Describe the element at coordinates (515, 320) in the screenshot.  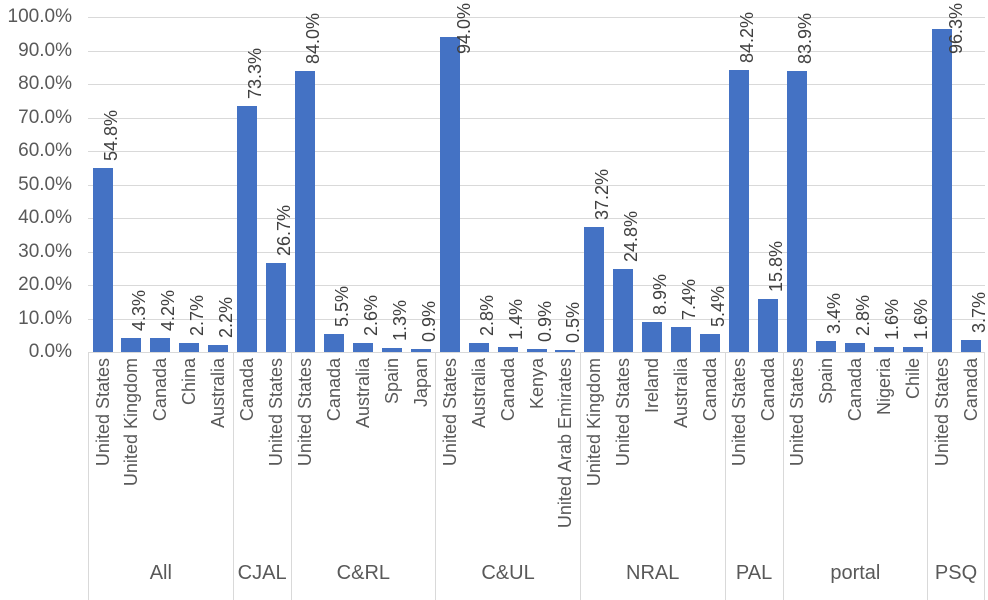
I see `bar-value-label: 1.4%` at that location.